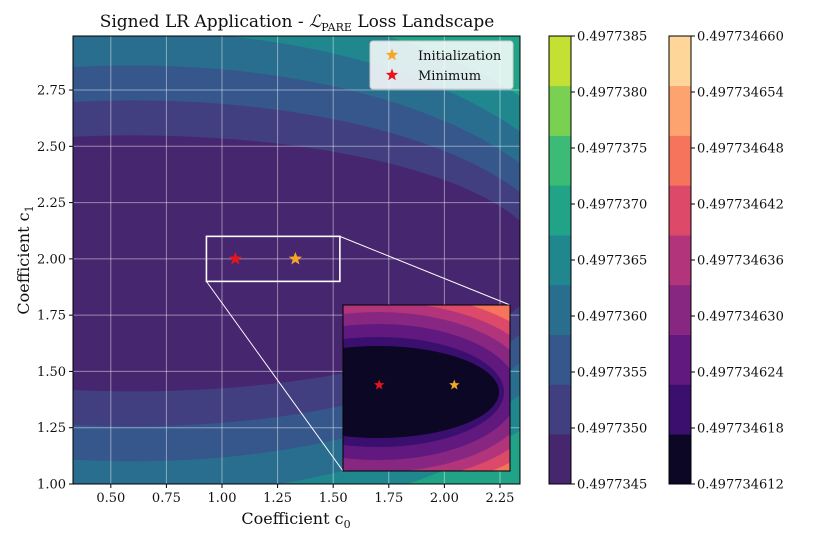  I want to click on colorbar-tick-label: 0.4977365, so click(612, 261).